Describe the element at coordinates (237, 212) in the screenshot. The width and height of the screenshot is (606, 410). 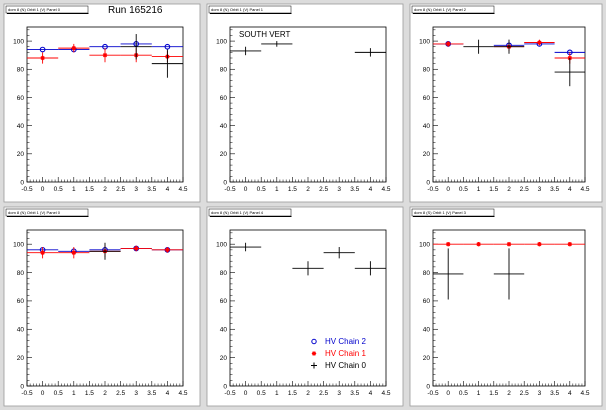
I see `pad-title-text: dom 8 (N) Orbit 1 (V) Panel 4` at that location.